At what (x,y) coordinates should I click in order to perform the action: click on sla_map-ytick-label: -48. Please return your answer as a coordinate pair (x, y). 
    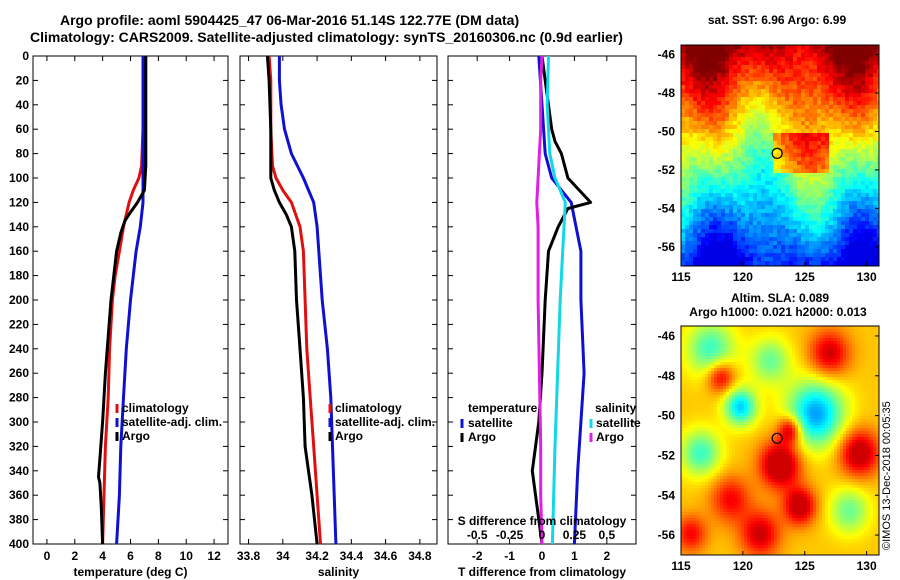
    Looking at the image, I should click on (667, 376).